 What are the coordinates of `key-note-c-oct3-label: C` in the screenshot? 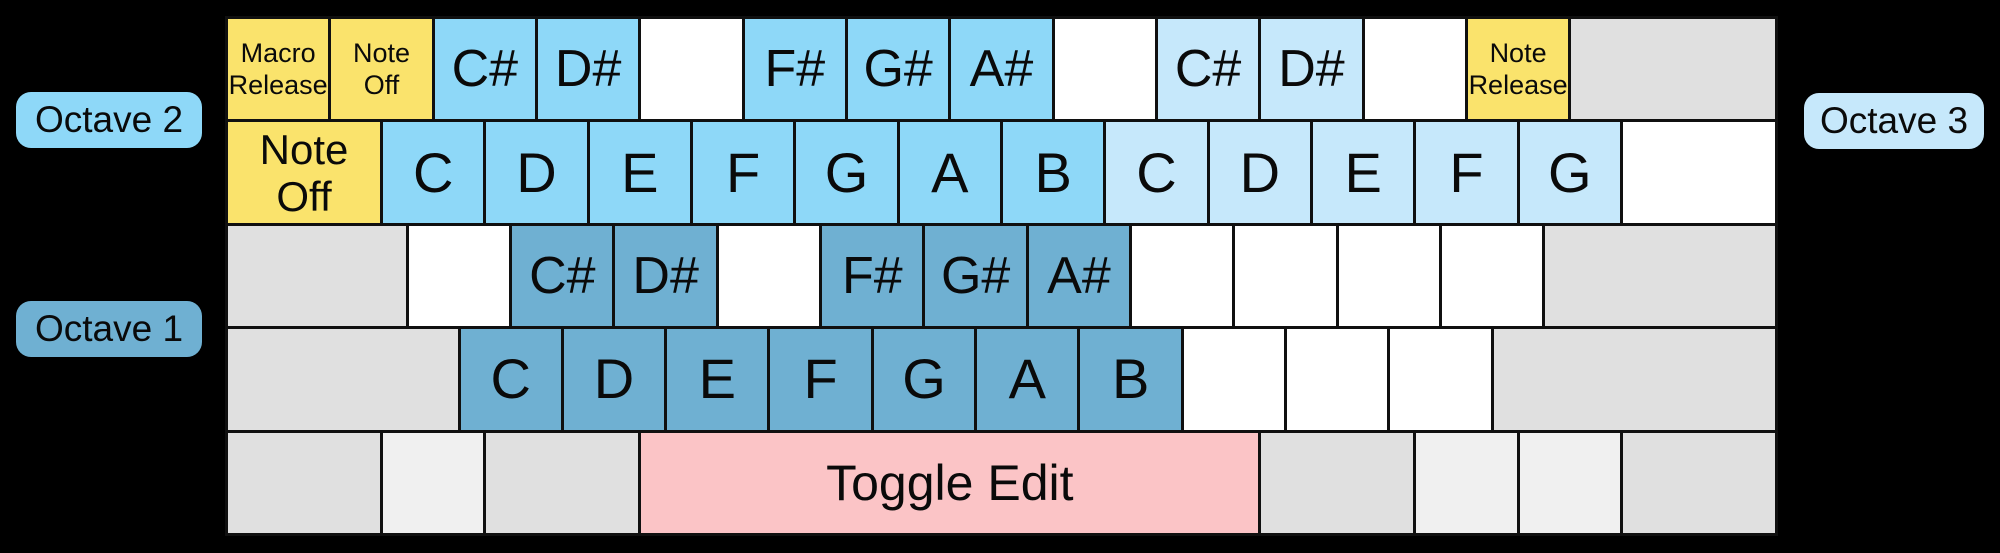 It's located at (1156, 172).